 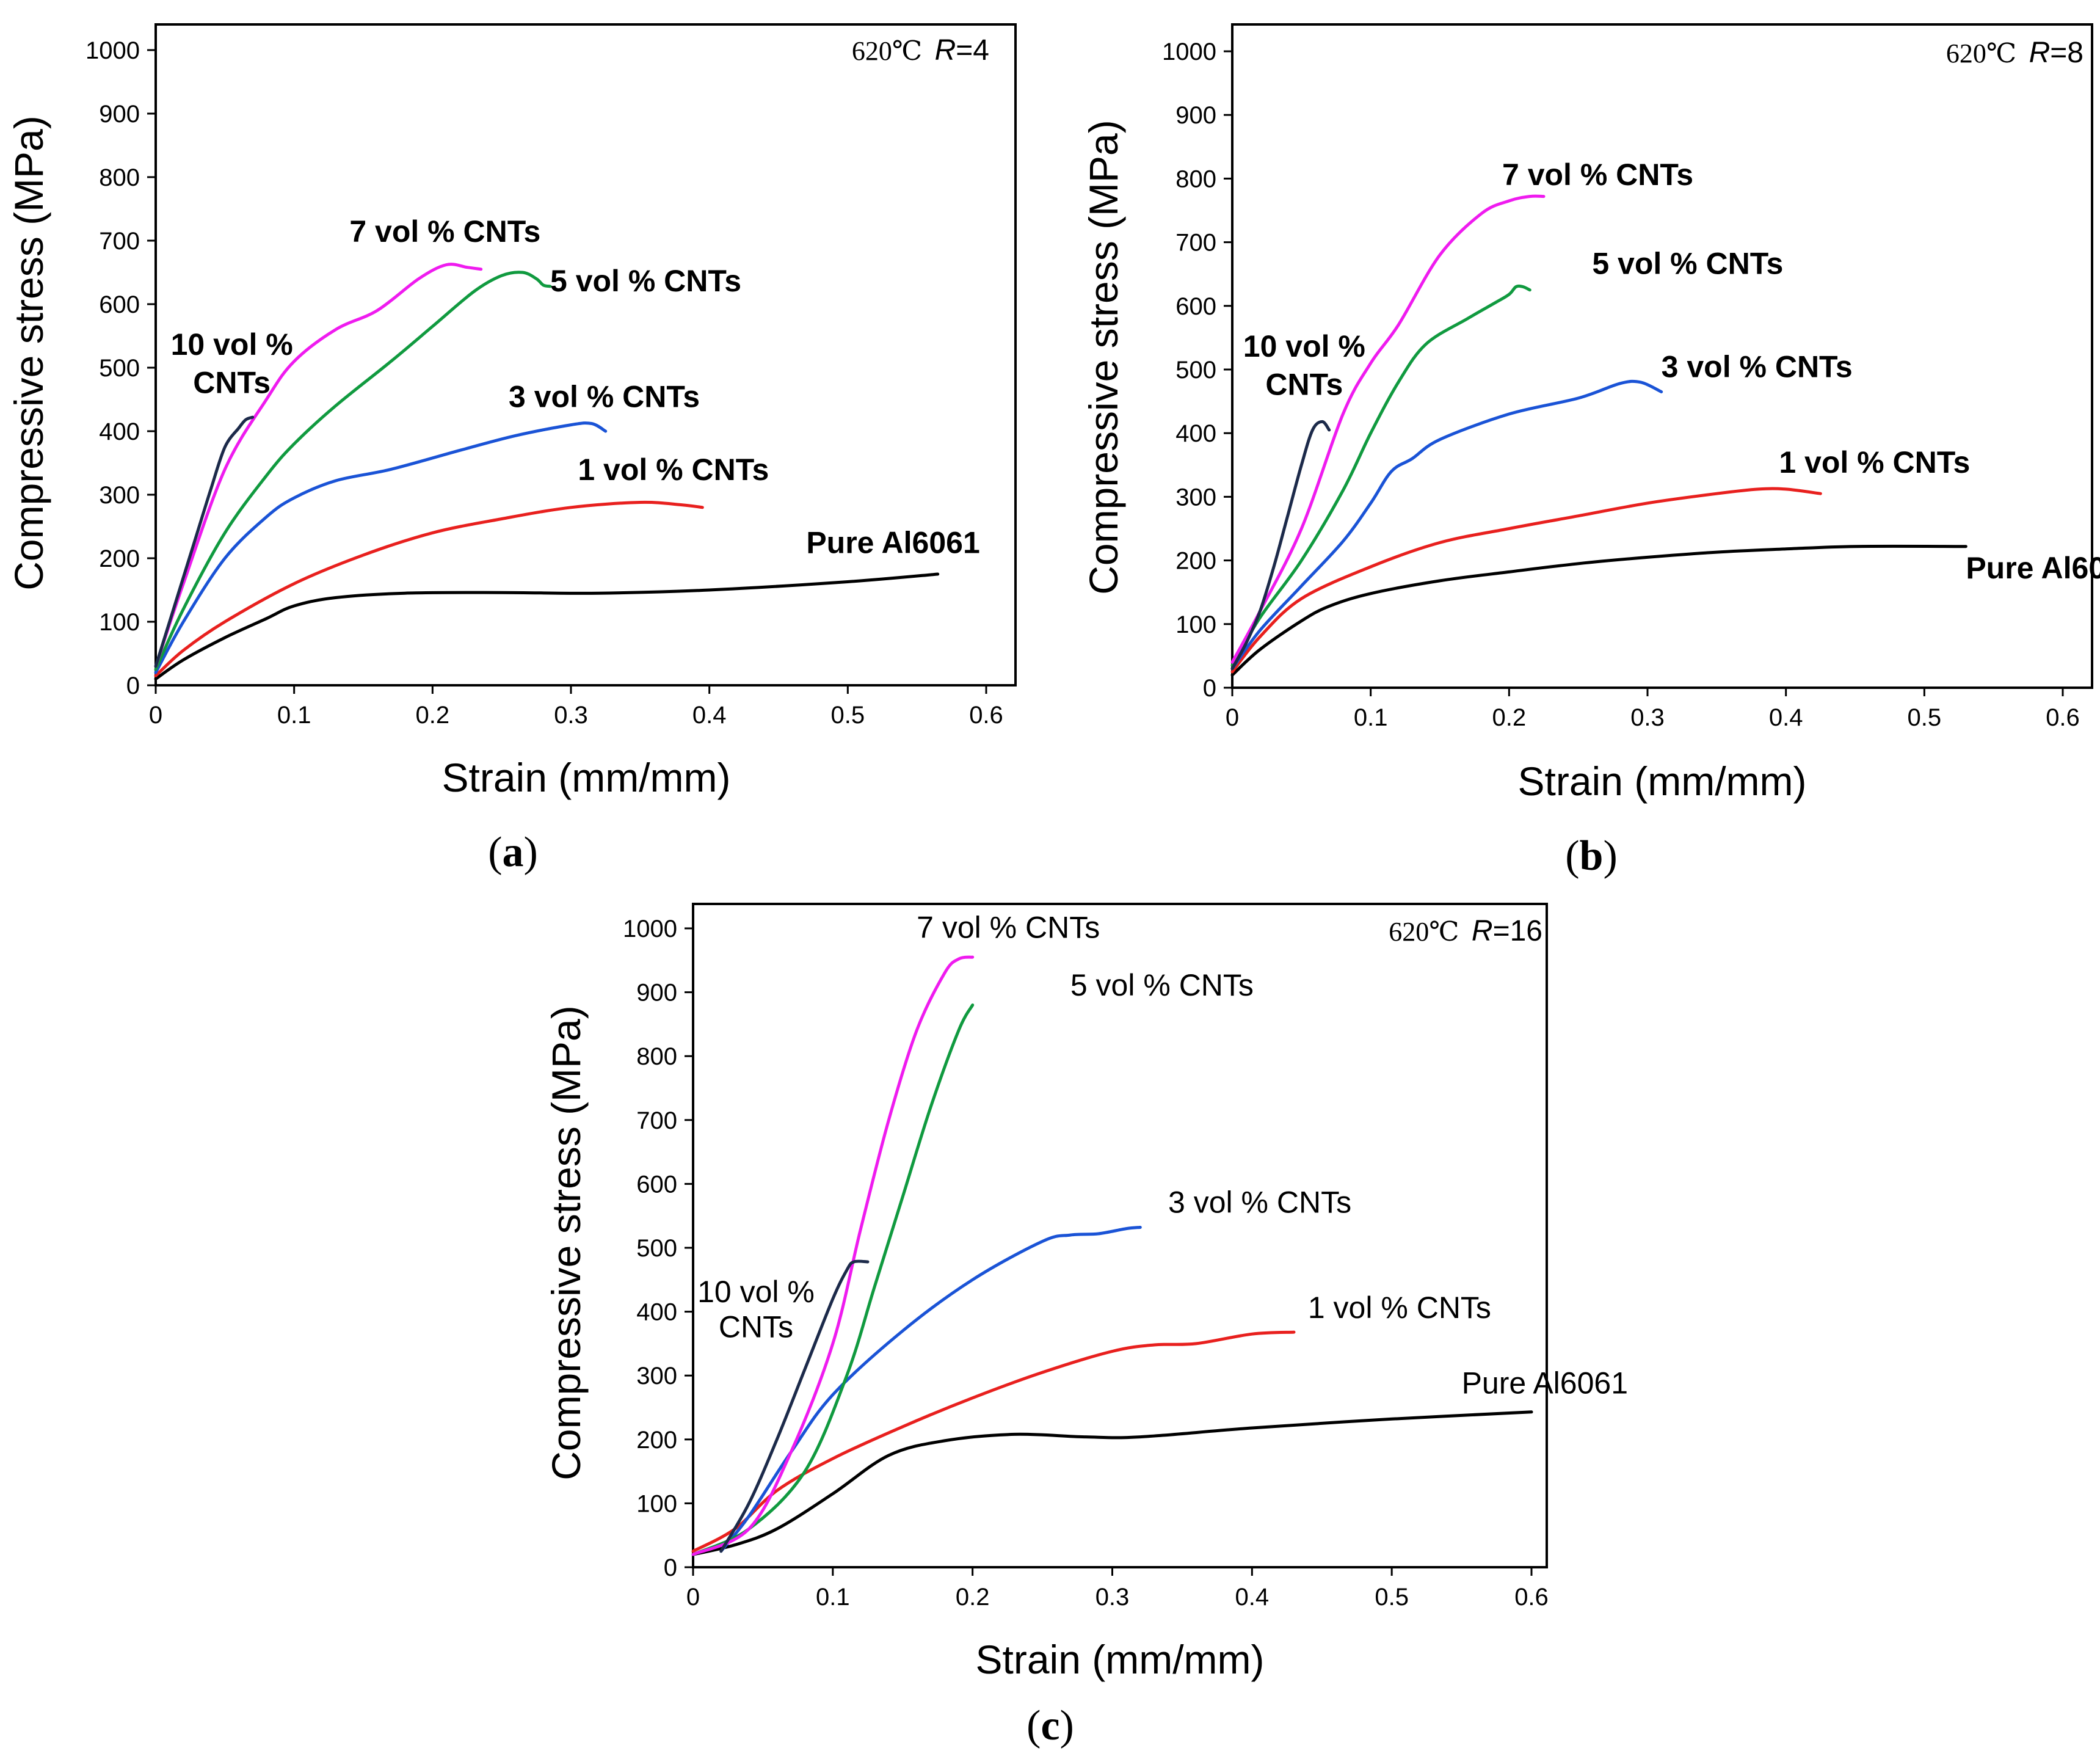 What do you see at coordinates (1465, 931) in the screenshot?
I see `condition-label: 620℃ R=16` at bounding box center [1465, 931].